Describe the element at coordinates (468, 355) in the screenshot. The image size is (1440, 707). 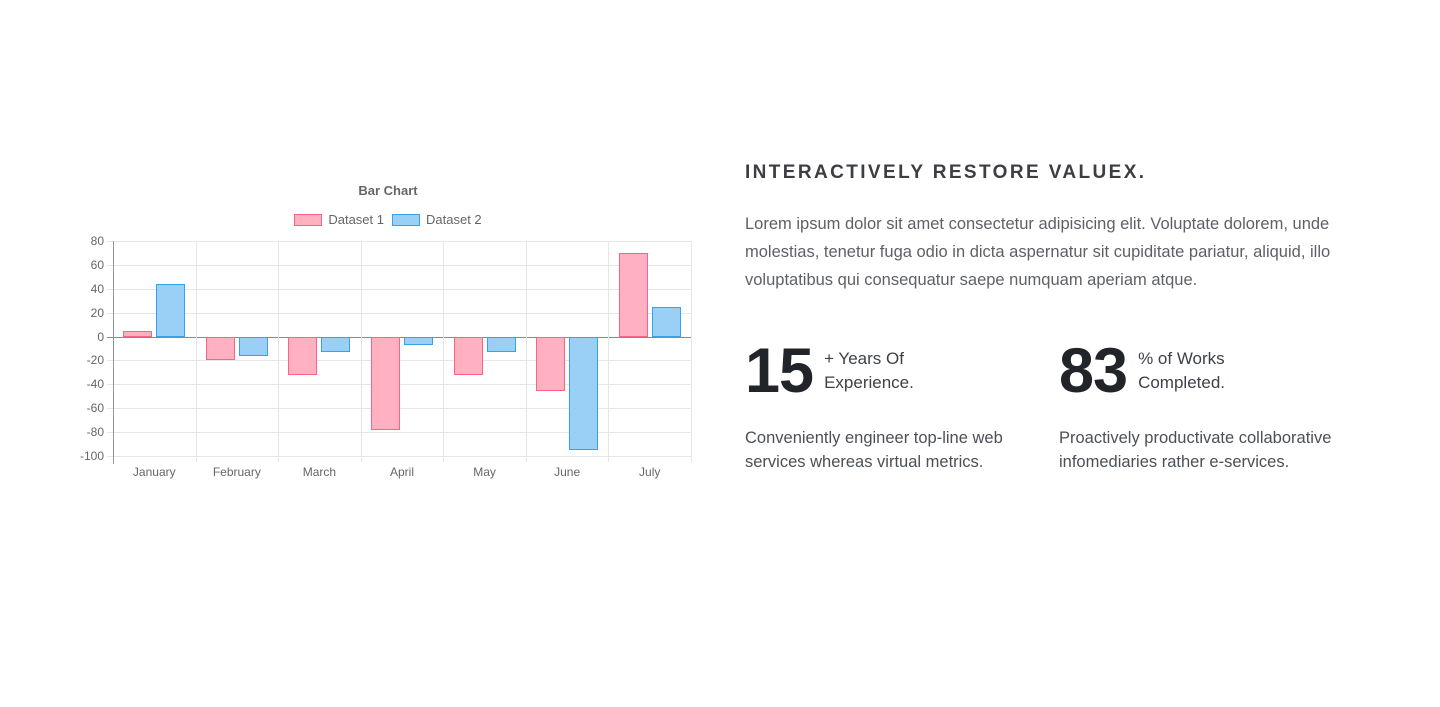
I see `bar-dataset-1-may` at that location.